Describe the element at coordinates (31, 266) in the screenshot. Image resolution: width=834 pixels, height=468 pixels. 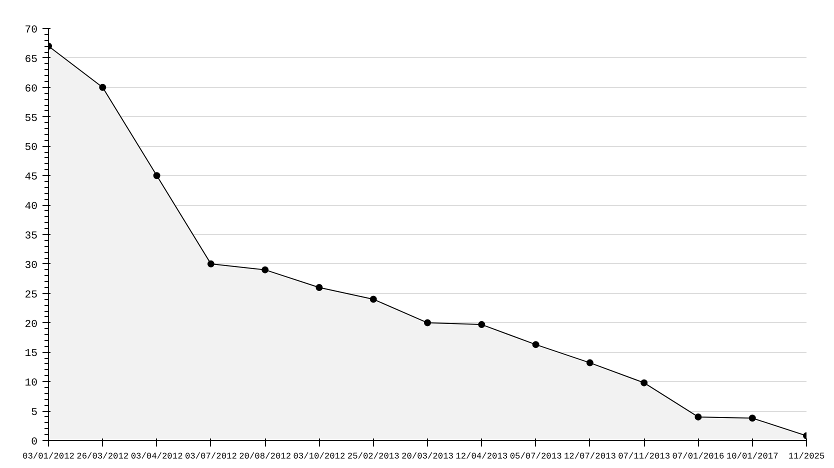
I see `y-tick-label: 30` at that location.